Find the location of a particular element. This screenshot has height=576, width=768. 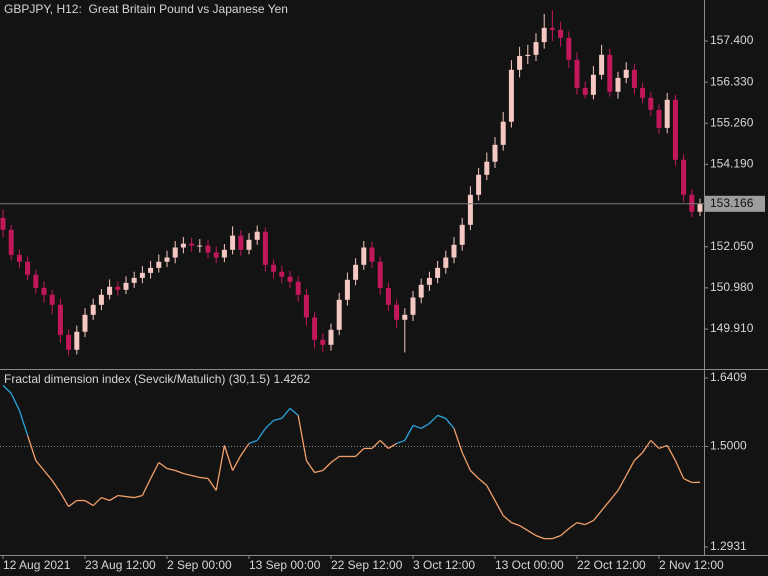

x-tick-label: 23 Aug 12:00 is located at coordinates (120, 565).